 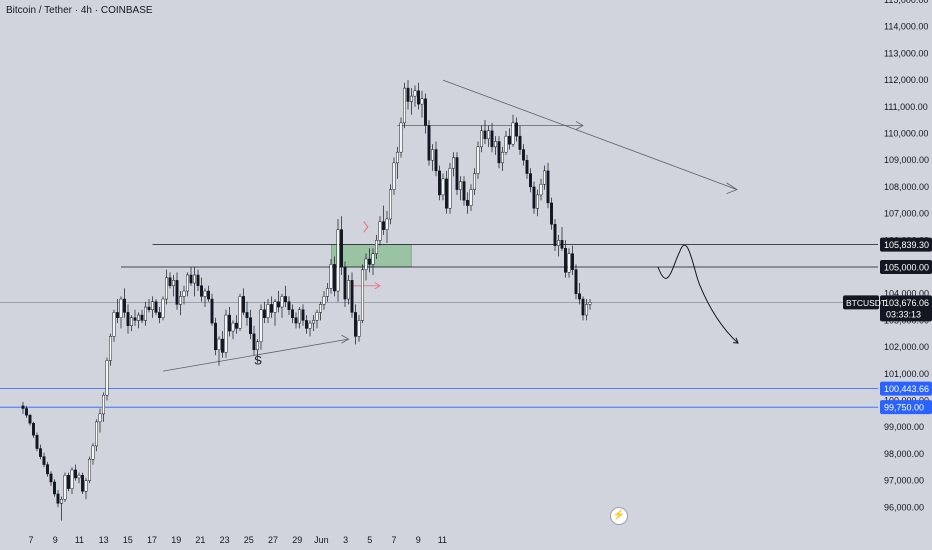 I want to click on symbol-label-text: BTCUSDT, so click(x=866, y=303).